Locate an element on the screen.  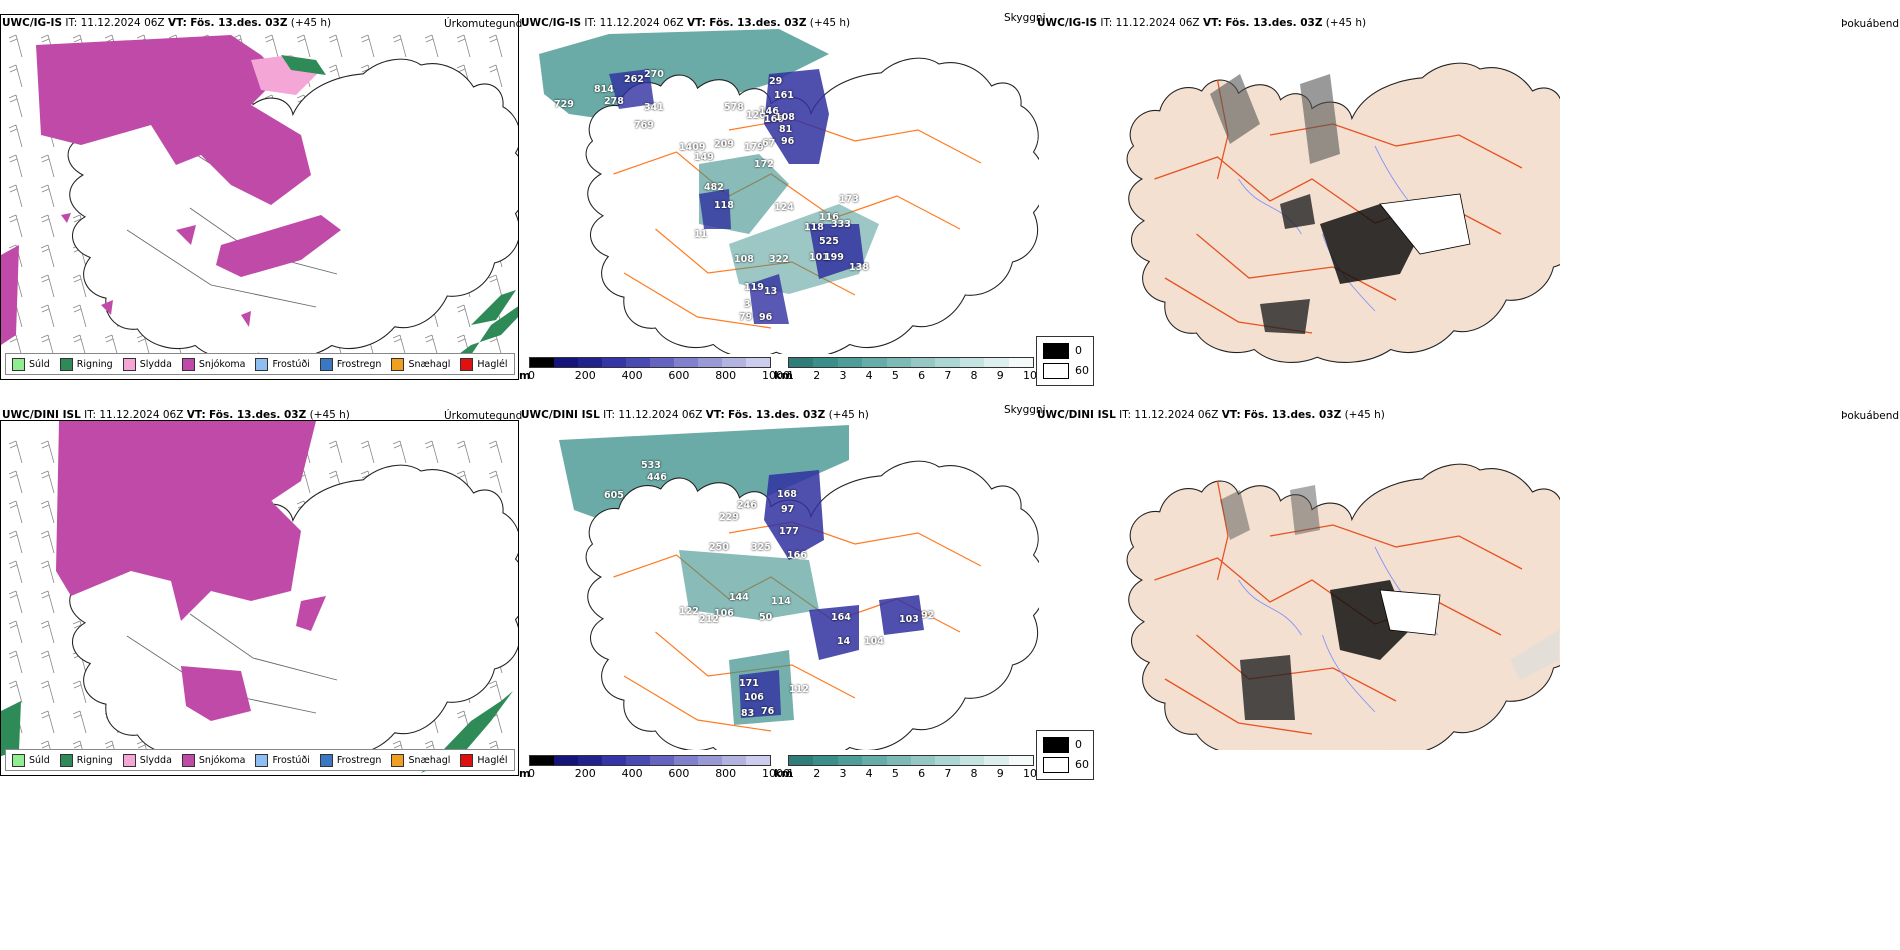
scale-tick: 3 is located at coordinates (843, 773).